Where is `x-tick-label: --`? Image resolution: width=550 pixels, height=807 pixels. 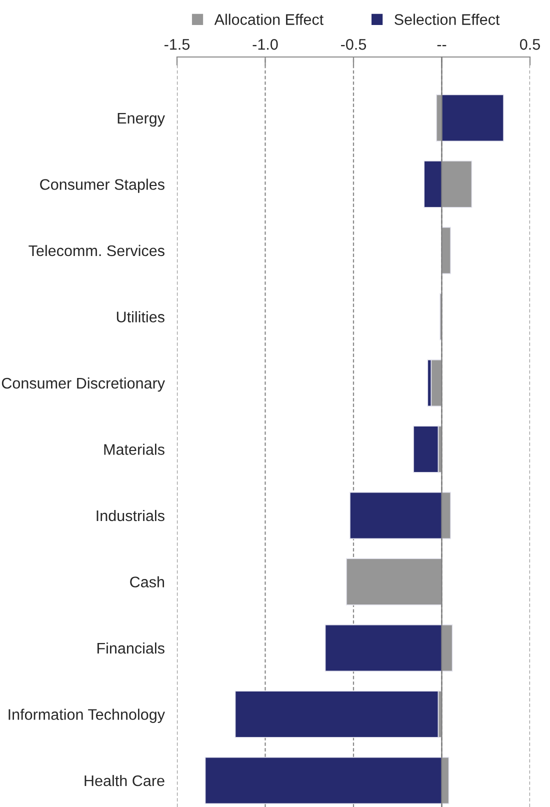 x-tick-label: -- is located at coordinates (441, 45).